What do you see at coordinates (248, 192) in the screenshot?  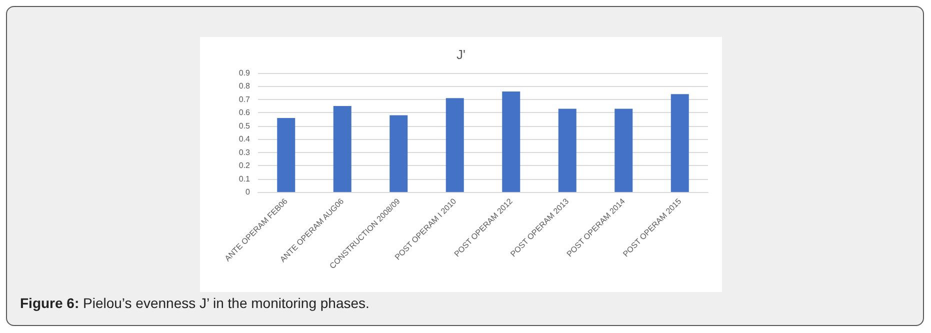 I see `y-tick-label: 0` at bounding box center [248, 192].